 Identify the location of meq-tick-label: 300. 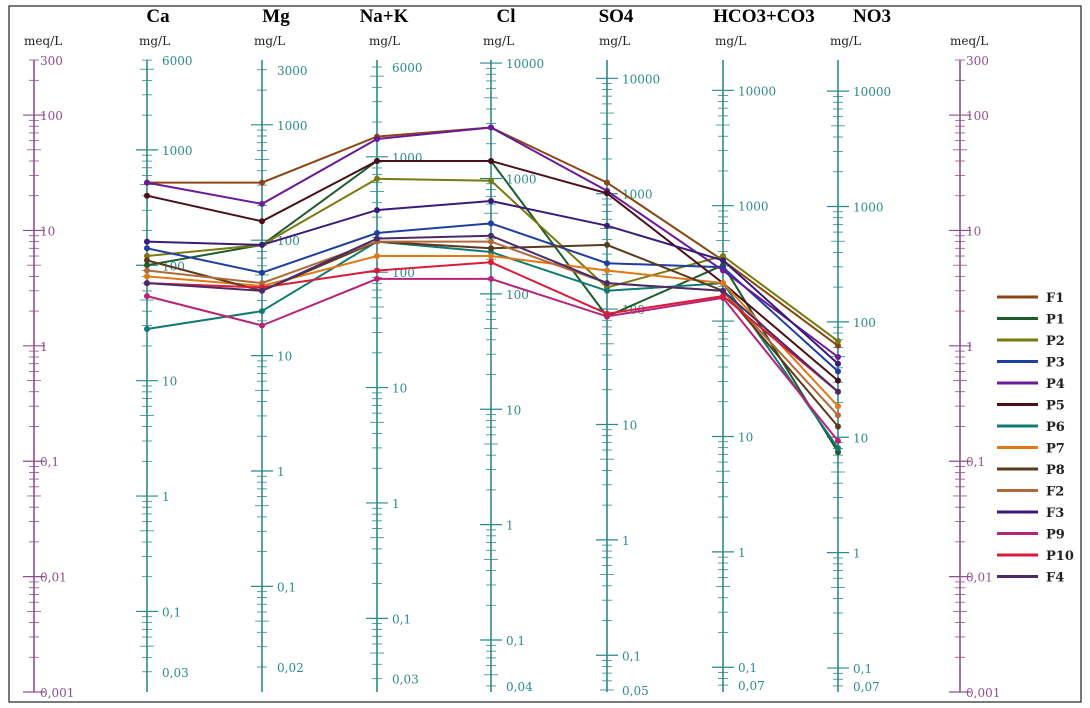
(977, 61).